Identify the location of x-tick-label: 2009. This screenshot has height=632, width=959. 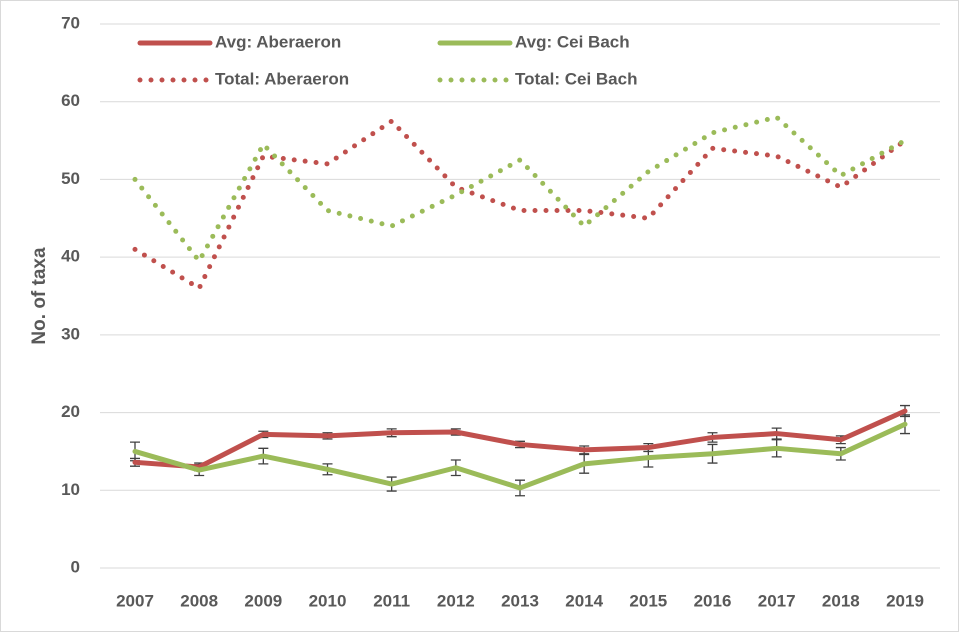
(263, 600).